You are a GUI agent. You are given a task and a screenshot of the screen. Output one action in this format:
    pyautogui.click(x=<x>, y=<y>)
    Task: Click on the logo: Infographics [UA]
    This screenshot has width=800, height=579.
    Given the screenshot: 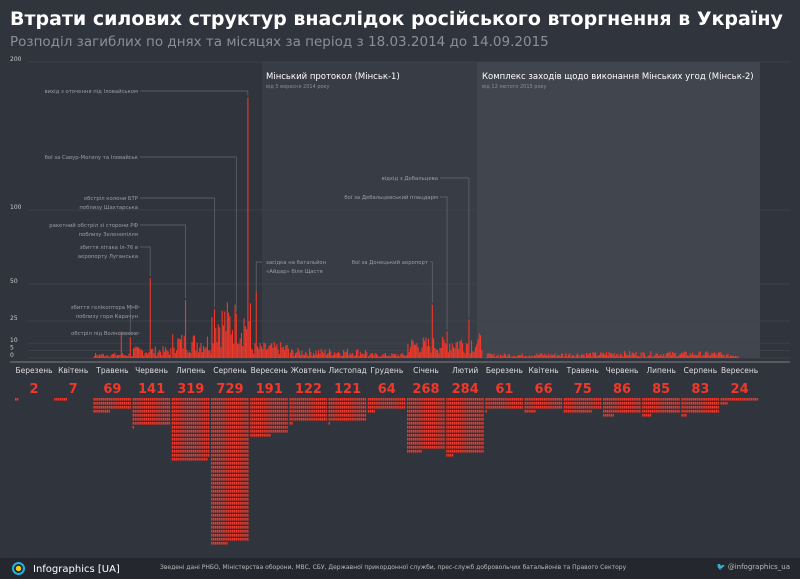 What is the action you would take?
    pyautogui.click(x=66, y=568)
    